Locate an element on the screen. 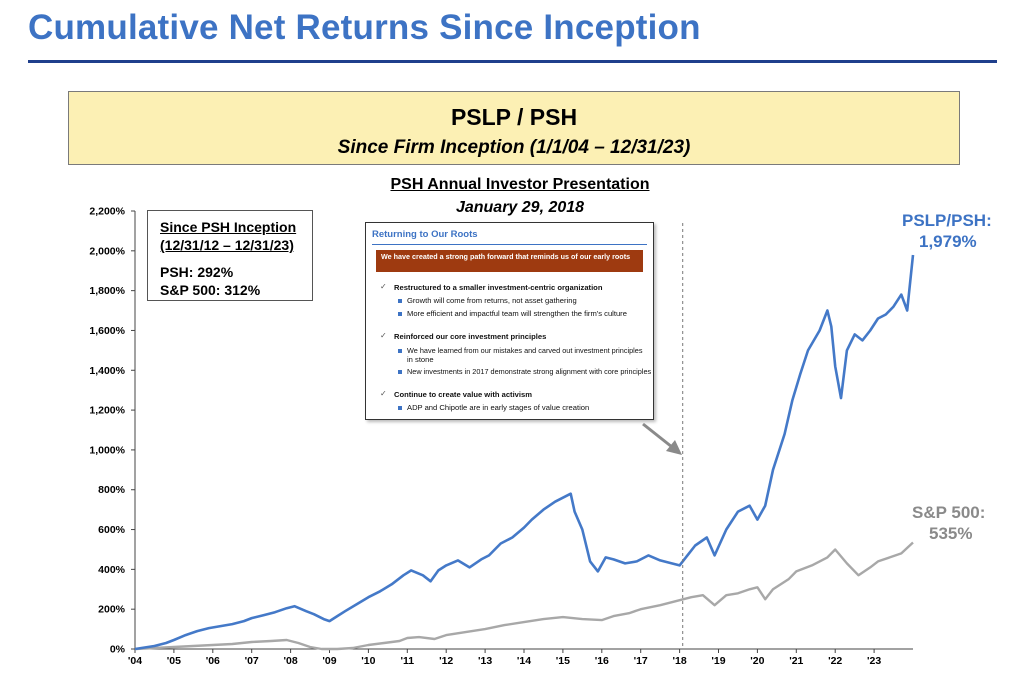  thumbnail-bullet-continuation: in stone is located at coordinates (420, 359).